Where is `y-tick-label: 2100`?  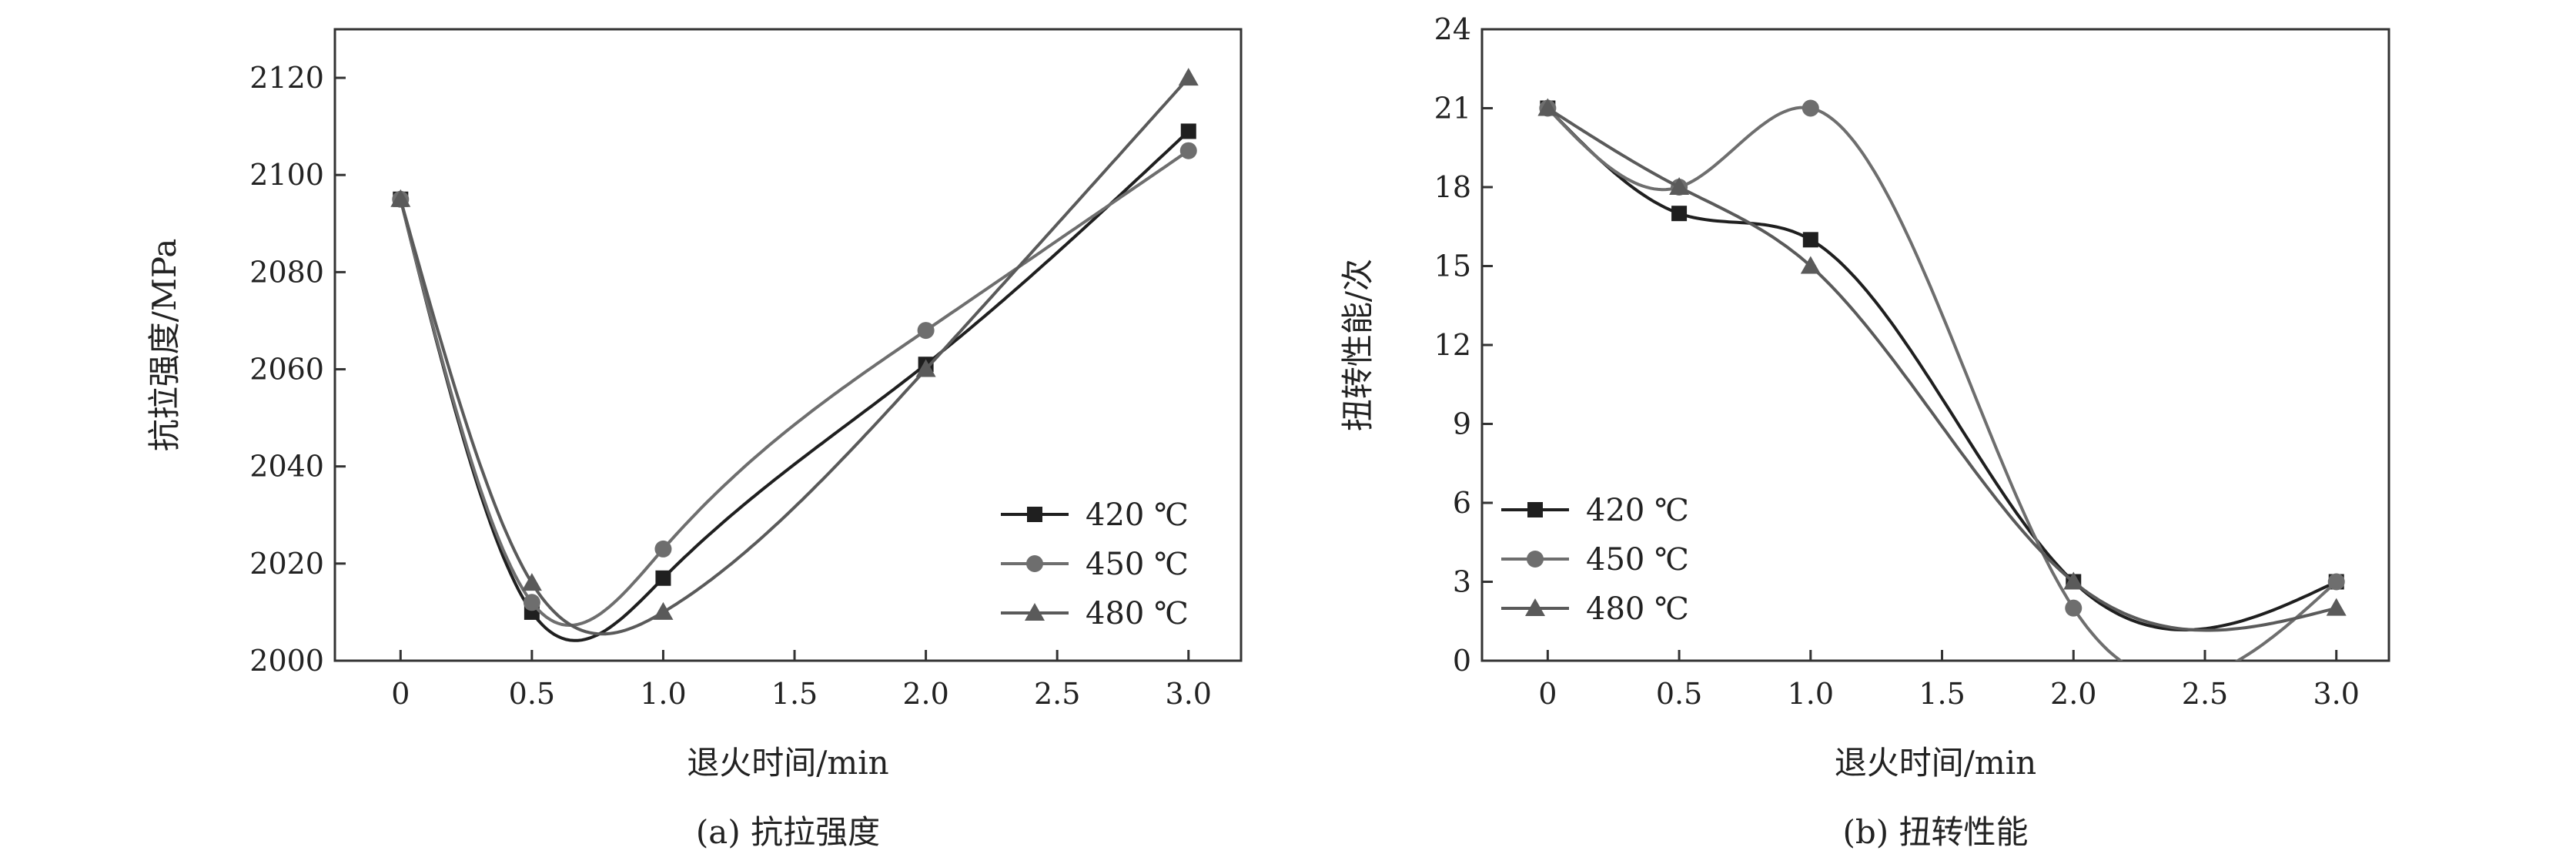
y-tick-label: 2100 is located at coordinates (286, 175).